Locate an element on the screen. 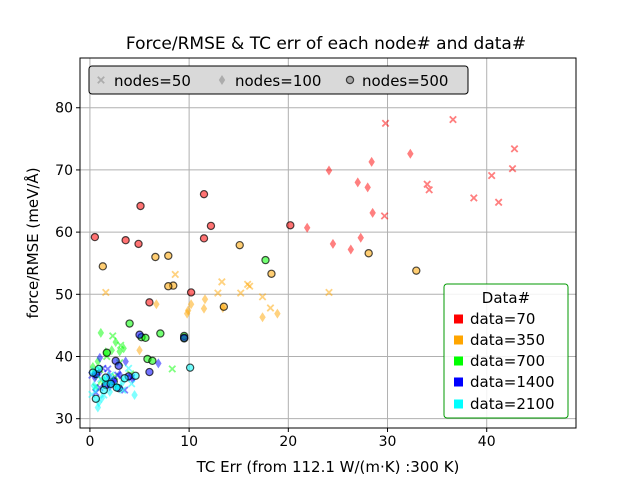 The height and width of the screenshot is (480, 640). marker-legend-label-nodes-500: nodes=500 is located at coordinates (405, 81).